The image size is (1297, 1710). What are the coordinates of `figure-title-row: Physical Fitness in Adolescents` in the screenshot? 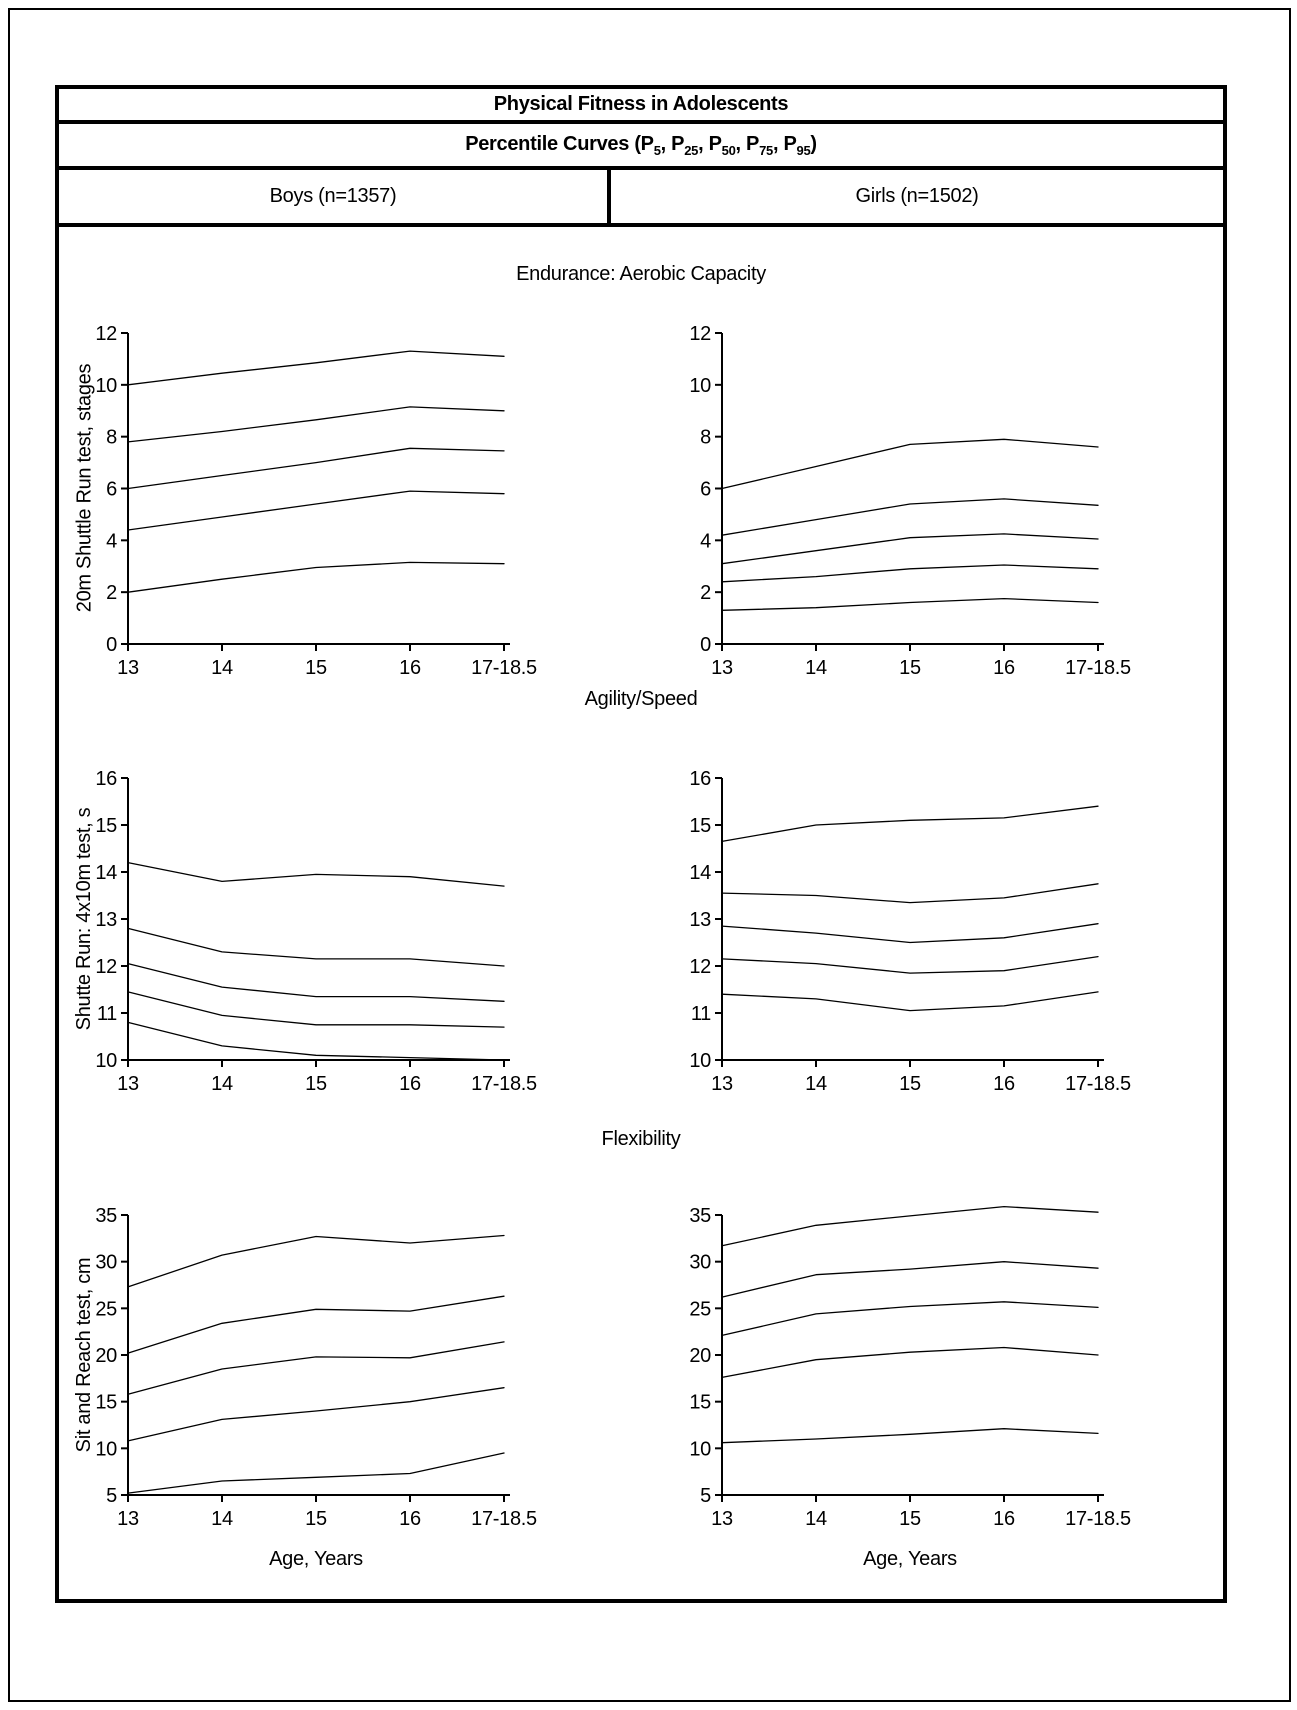 It's located at (641, 106).